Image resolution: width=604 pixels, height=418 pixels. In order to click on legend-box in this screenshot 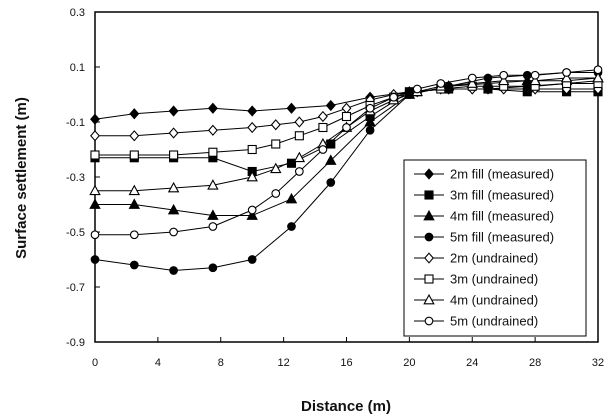, I will do `click(495, 248)`.